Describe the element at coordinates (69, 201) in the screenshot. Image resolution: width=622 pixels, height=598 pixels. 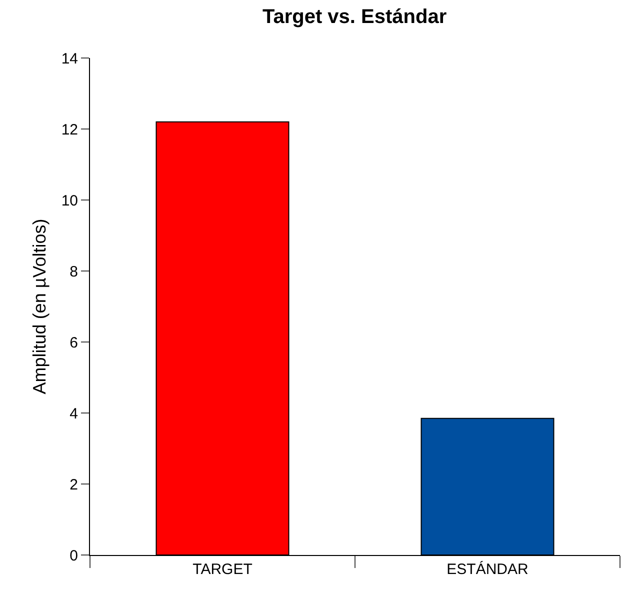
I see `y-tick-label: 10` at that location.